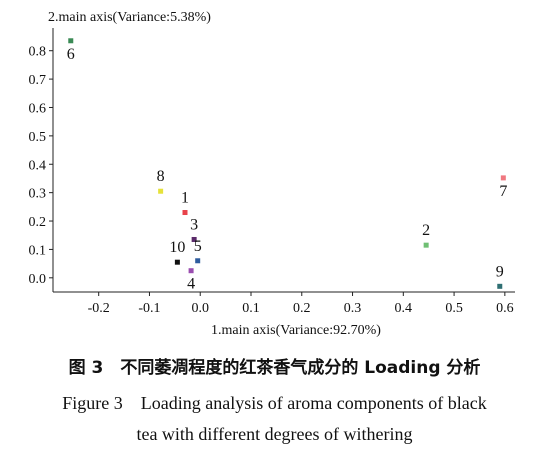 The width and height of the screenshot is (549, 463). What do you see at coordinates (503, 191) in the screenshot?
I see `point-label-7: 7` at bounding box center [503, 191].